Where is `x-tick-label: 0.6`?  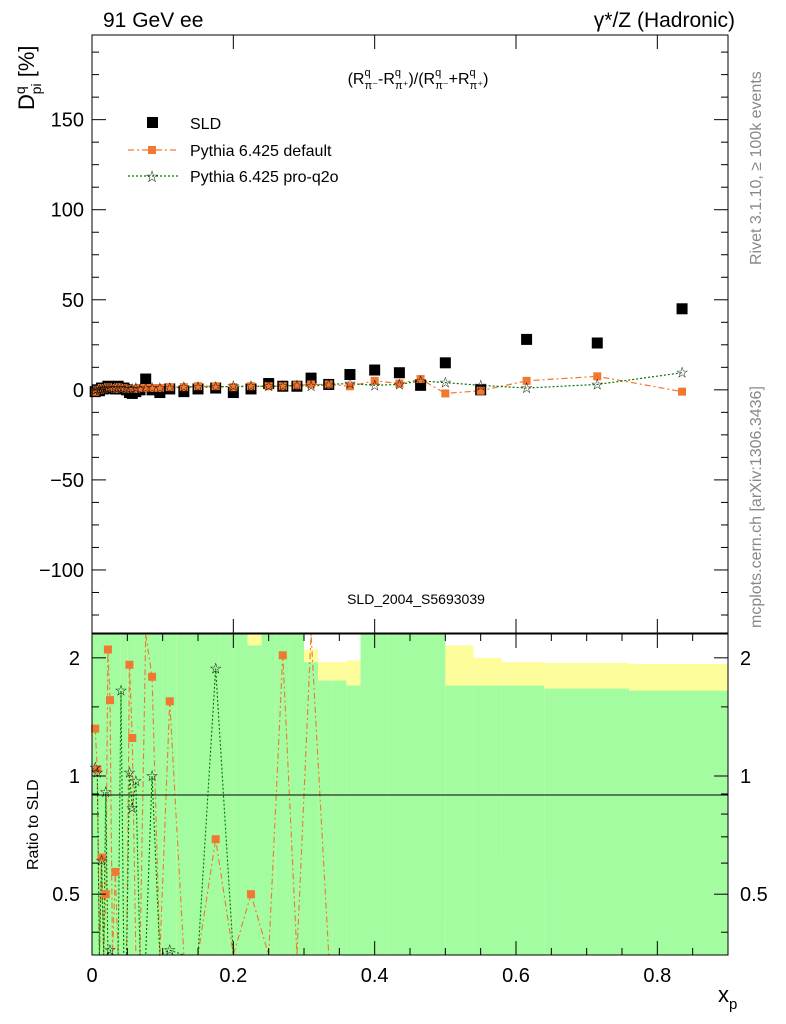
x-tick-label: 0.6 is located at coordinates (516, 976).